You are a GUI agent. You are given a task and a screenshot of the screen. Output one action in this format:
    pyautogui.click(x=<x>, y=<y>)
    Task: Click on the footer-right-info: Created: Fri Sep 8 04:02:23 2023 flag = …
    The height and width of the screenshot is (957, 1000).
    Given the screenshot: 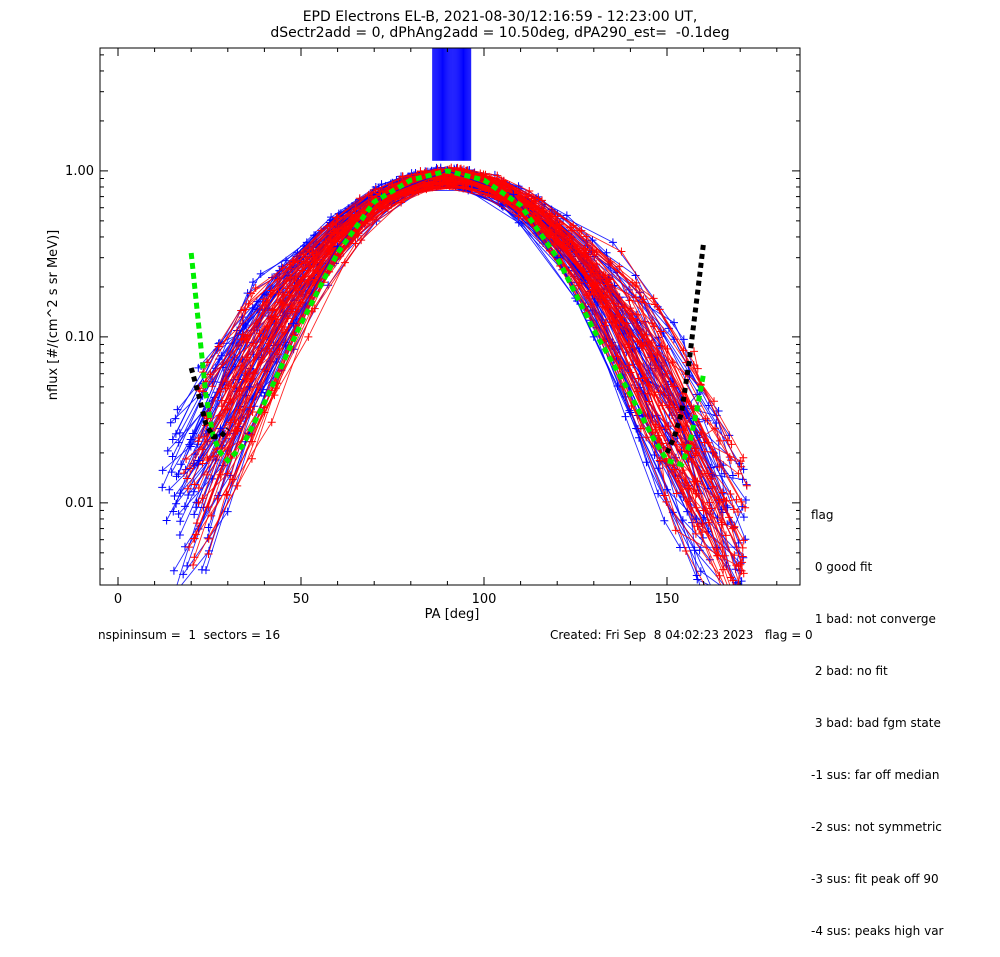 What is the action you would take?
    pyautogui.click(x=681, y=635)
    